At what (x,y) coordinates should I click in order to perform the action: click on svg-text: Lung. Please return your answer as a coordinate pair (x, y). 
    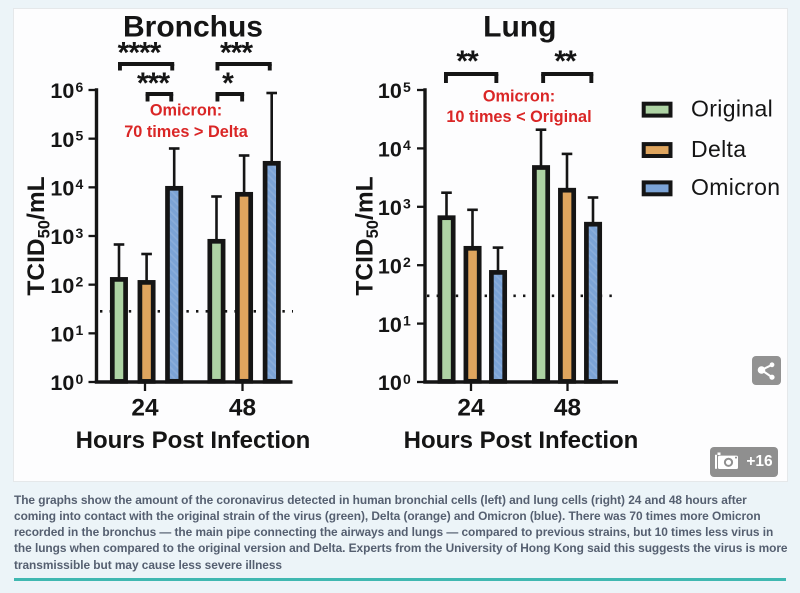
    Looking at the image, I should click on (519, 27).